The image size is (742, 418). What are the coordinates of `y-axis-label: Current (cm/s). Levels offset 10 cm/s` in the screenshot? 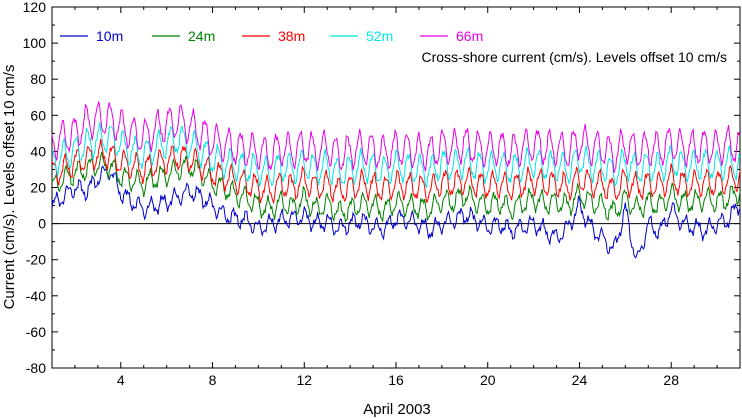 It's located at (9, 187).